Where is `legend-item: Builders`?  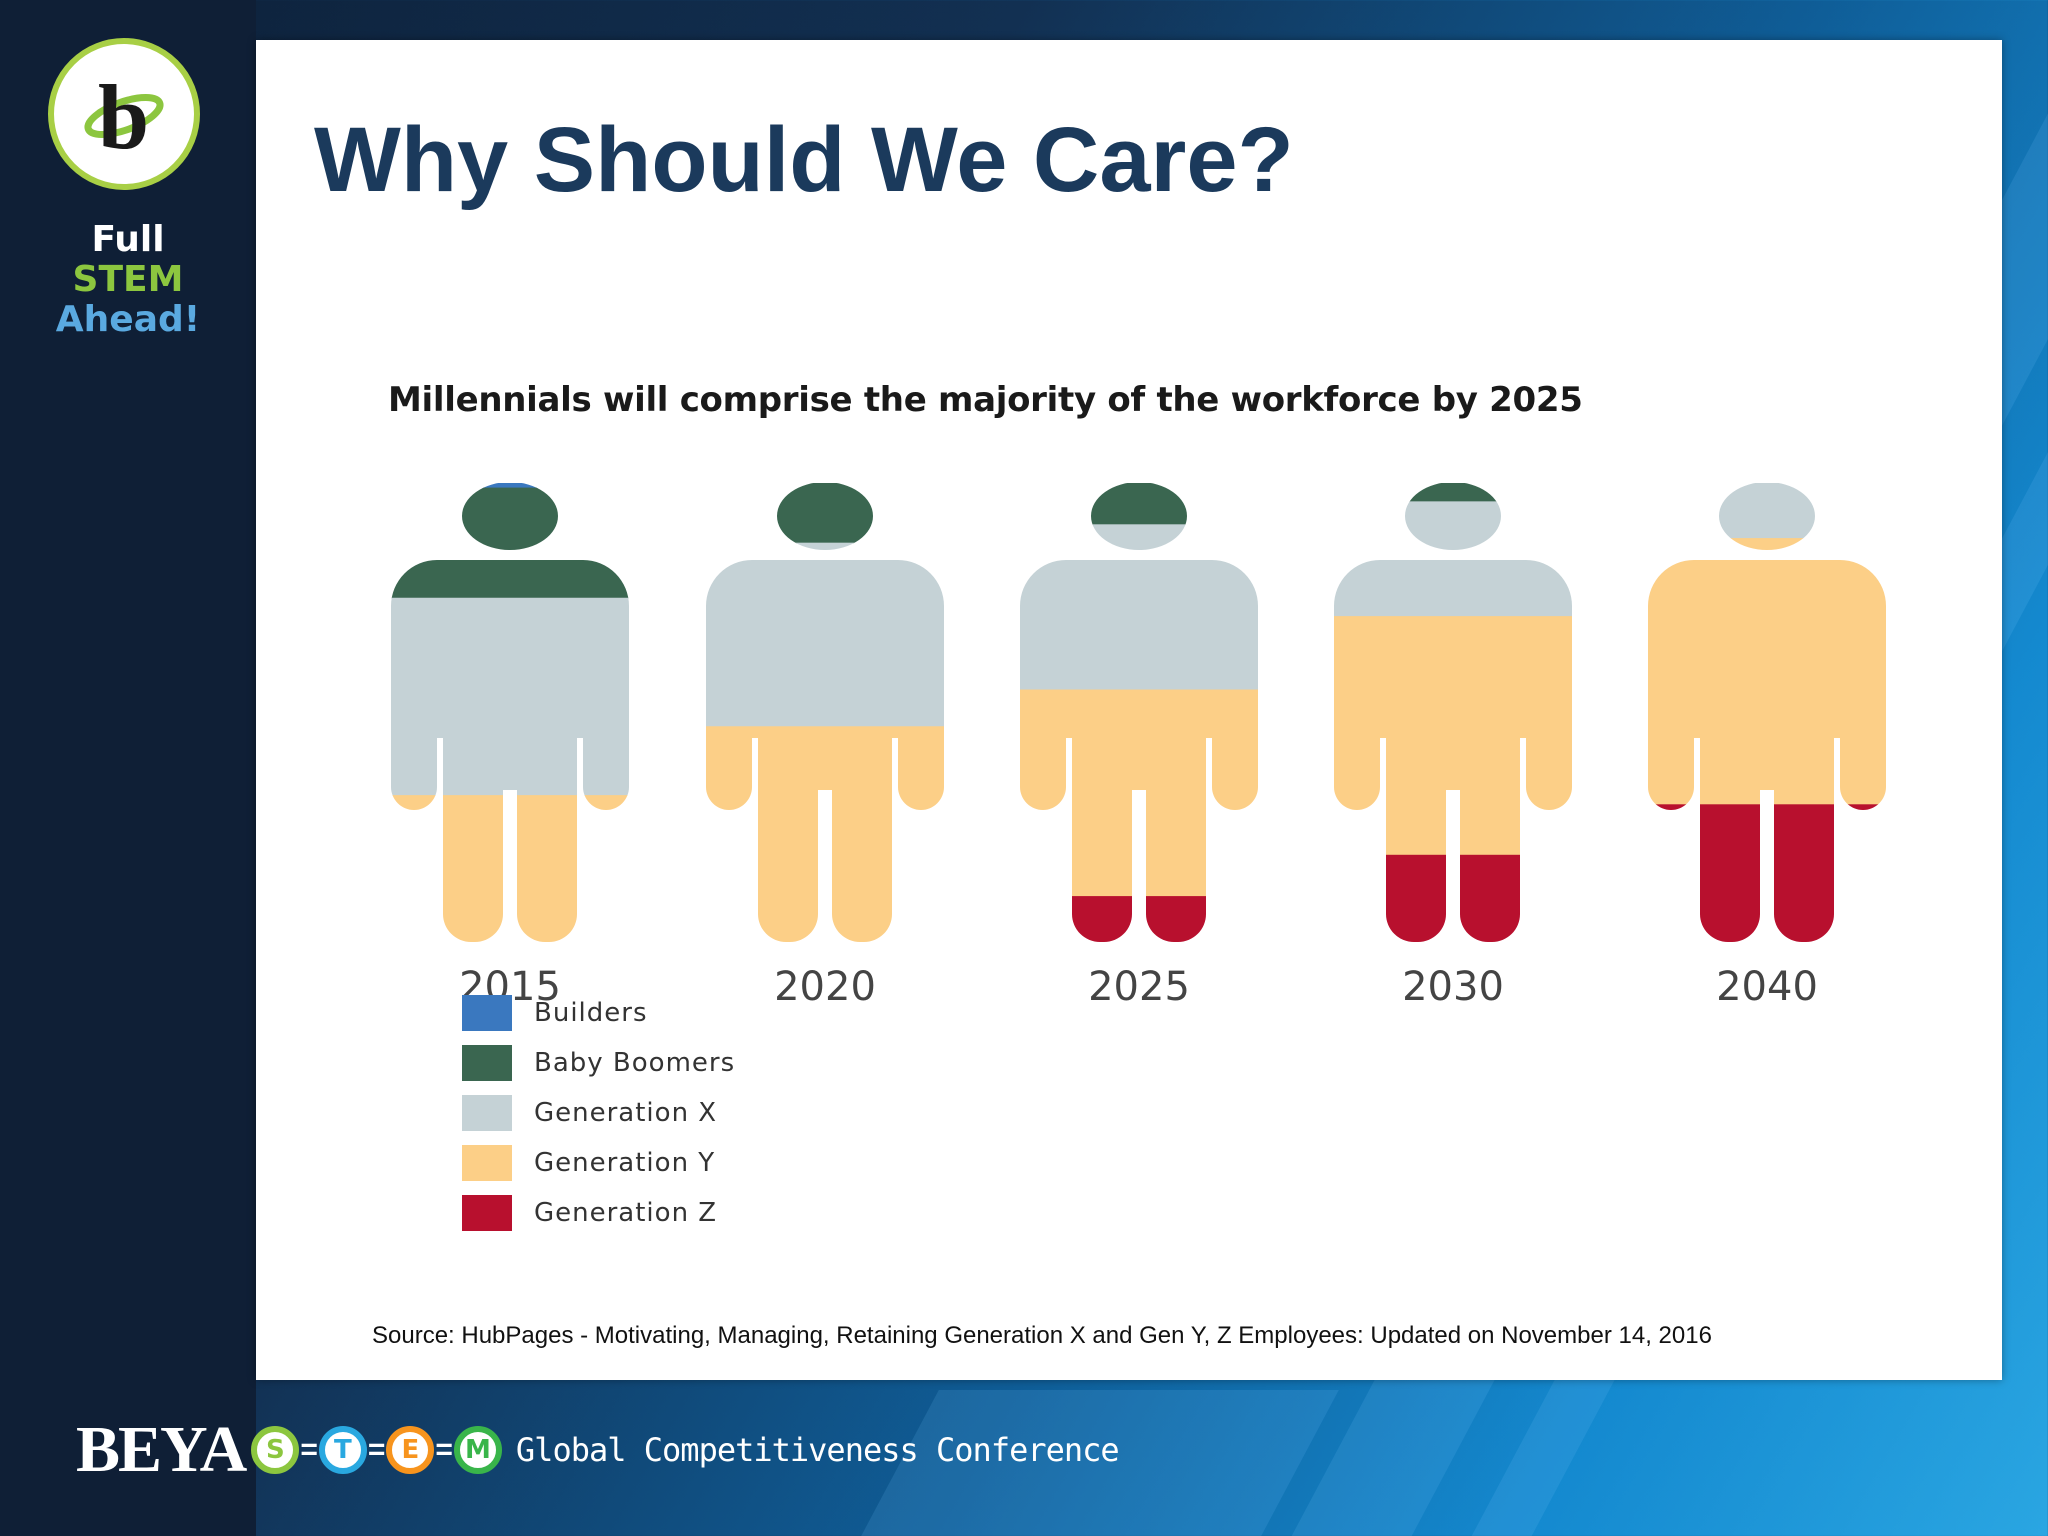
legend-item: Builders is located at coordinates (598, 1013).